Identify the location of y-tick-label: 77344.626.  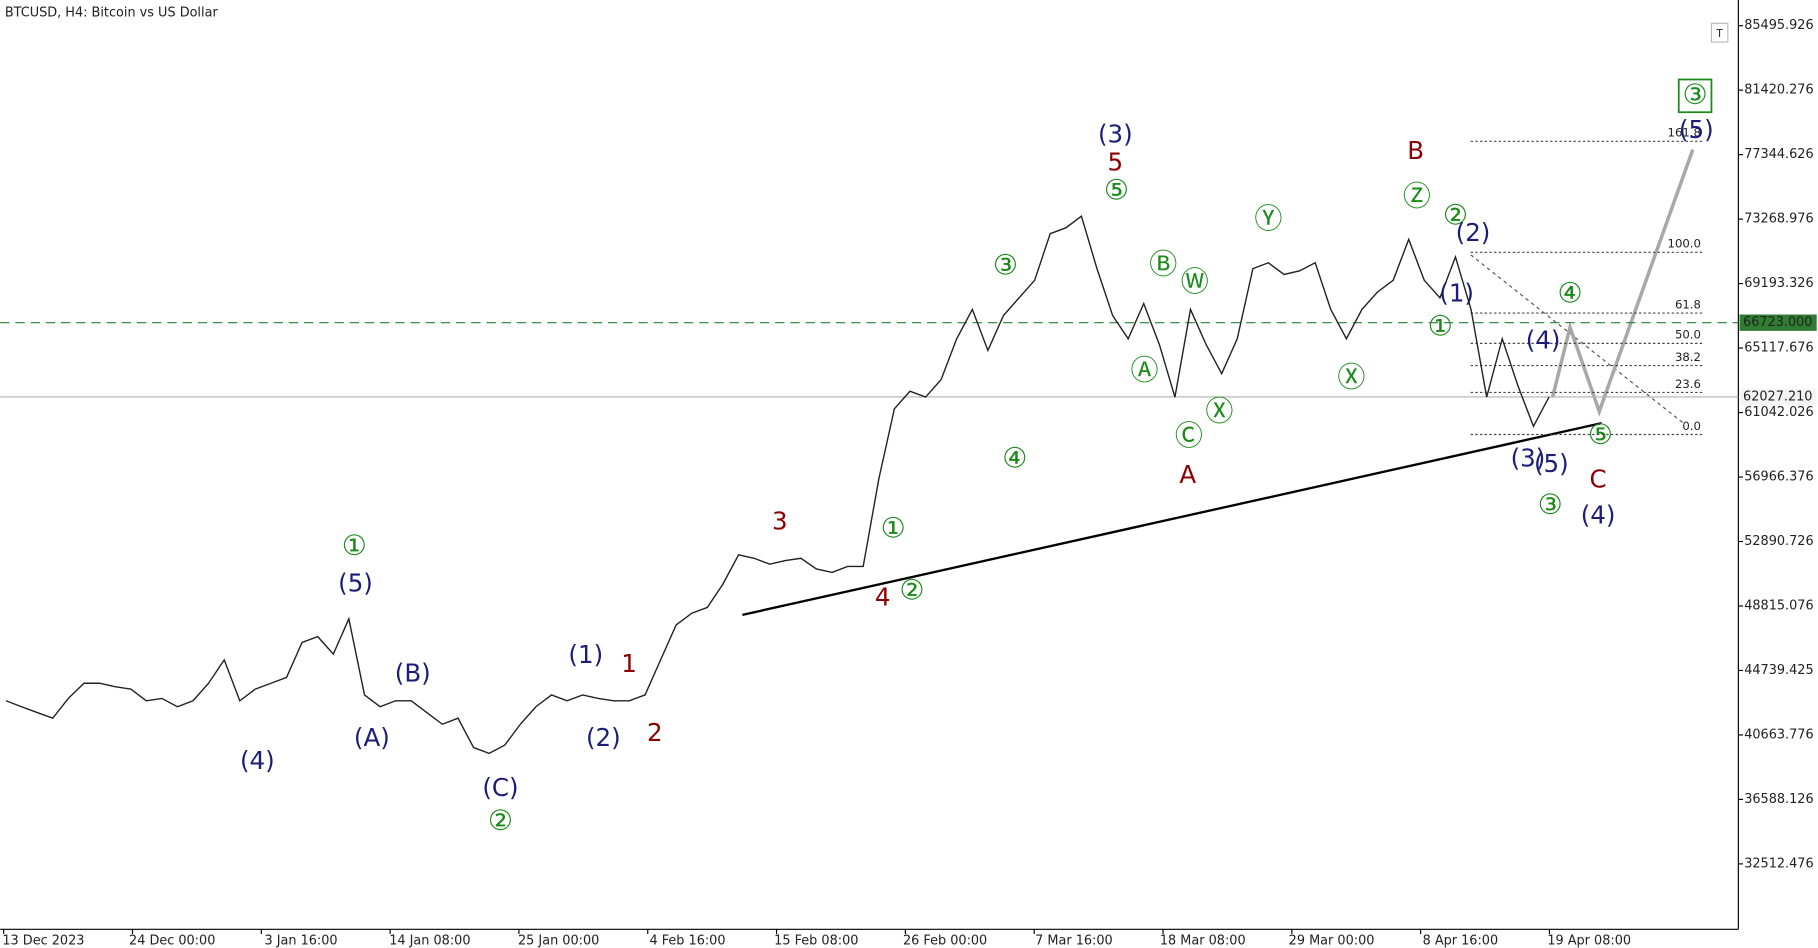
(1778, 154).